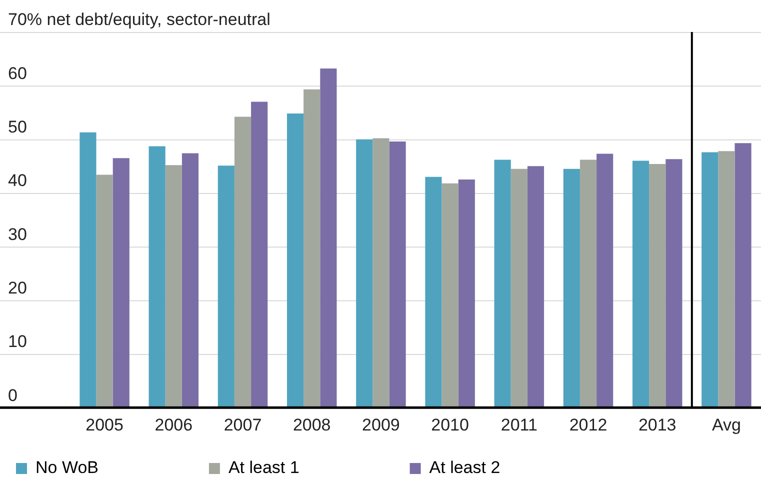 The width and height of the screenshot is (761, 487). Describe the element at coordinates (173, 424) in the screenshot. I see `x-tick-label: 2006` at that location.